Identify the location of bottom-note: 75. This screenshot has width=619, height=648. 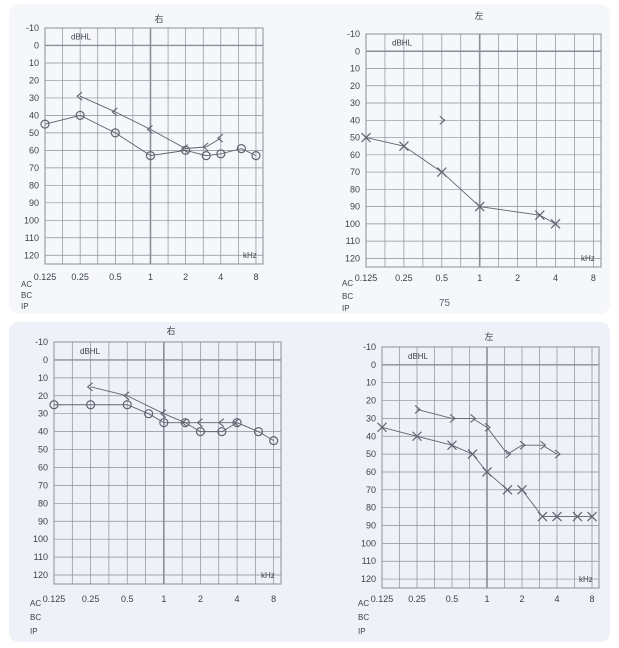
(445, 303).